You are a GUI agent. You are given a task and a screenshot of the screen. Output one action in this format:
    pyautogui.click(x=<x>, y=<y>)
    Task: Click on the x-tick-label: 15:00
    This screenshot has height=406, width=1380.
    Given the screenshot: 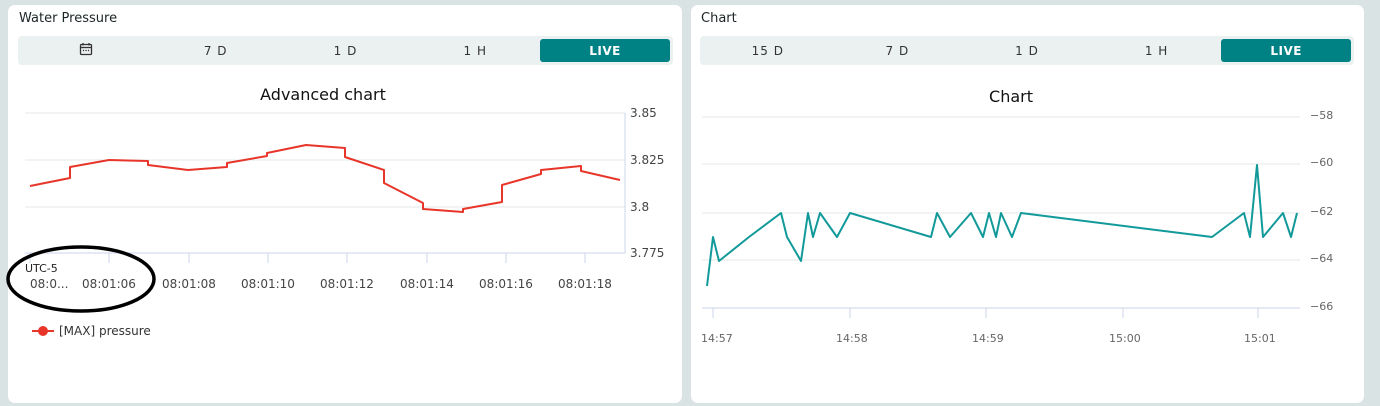 What is the action you would take?
    pyautogui.click(x=1125, y=338)
    